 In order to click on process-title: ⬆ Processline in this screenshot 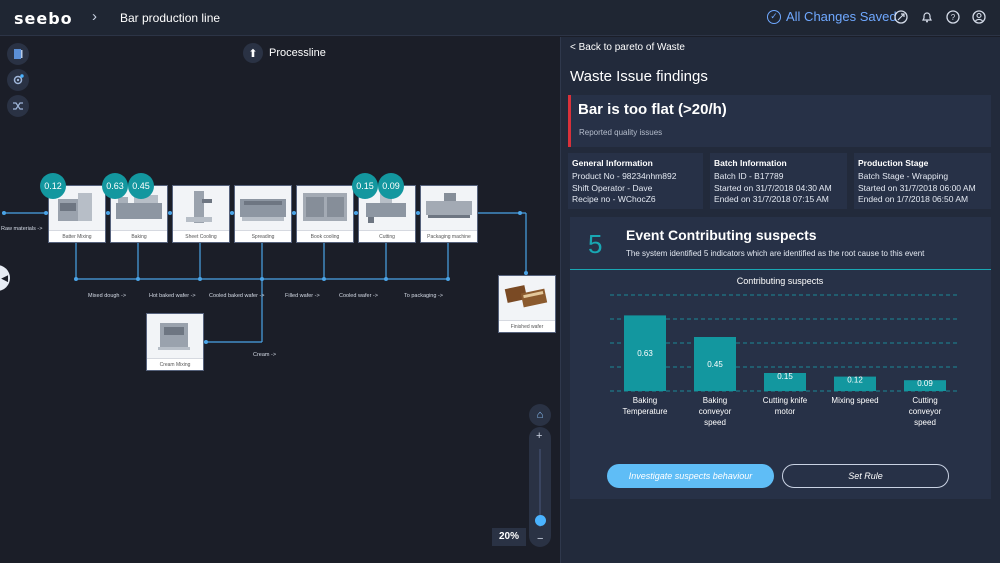, I will do `click(284, 53)`.